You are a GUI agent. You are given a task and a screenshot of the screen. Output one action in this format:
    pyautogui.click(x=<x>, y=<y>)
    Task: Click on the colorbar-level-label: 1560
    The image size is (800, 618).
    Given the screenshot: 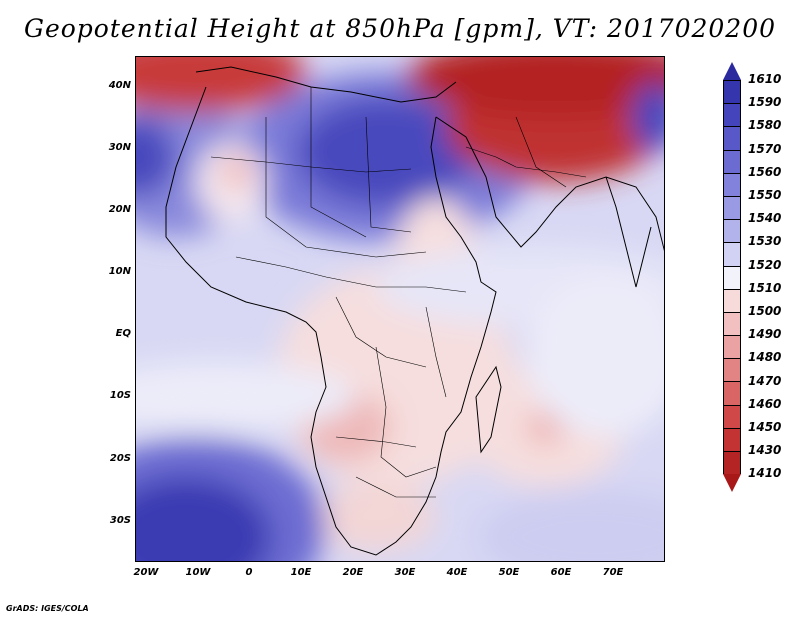 What is the action you would take?
    pyautogui.click(x=765, y=171)
    